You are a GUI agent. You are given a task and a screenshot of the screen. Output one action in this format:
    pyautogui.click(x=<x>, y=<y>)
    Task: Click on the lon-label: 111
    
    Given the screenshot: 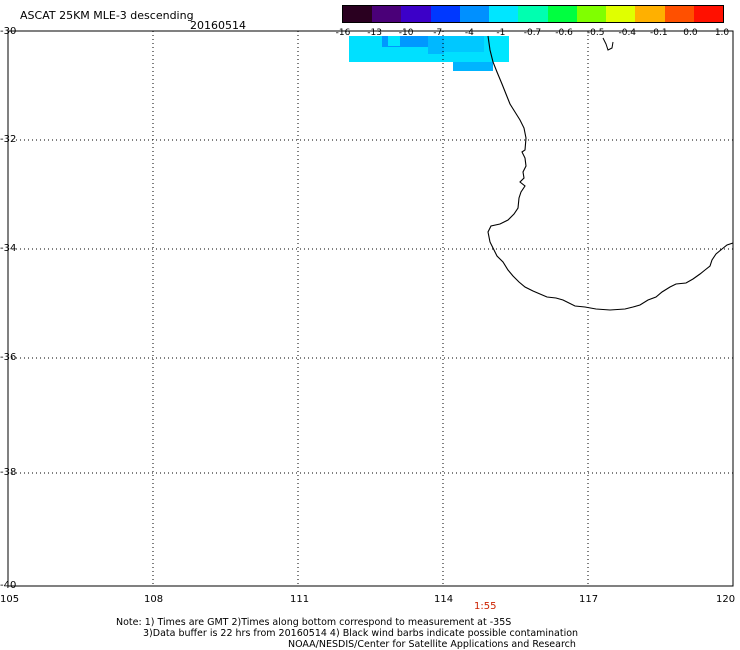 What is the action you would take?
    pyautogui.click(x=300, y=599)
    